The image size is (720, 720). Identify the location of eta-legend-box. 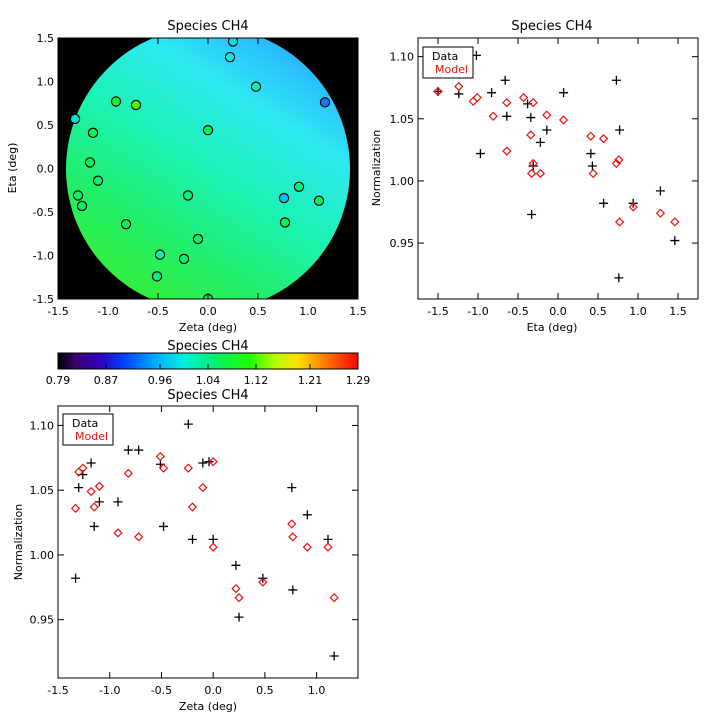
(448, 62).